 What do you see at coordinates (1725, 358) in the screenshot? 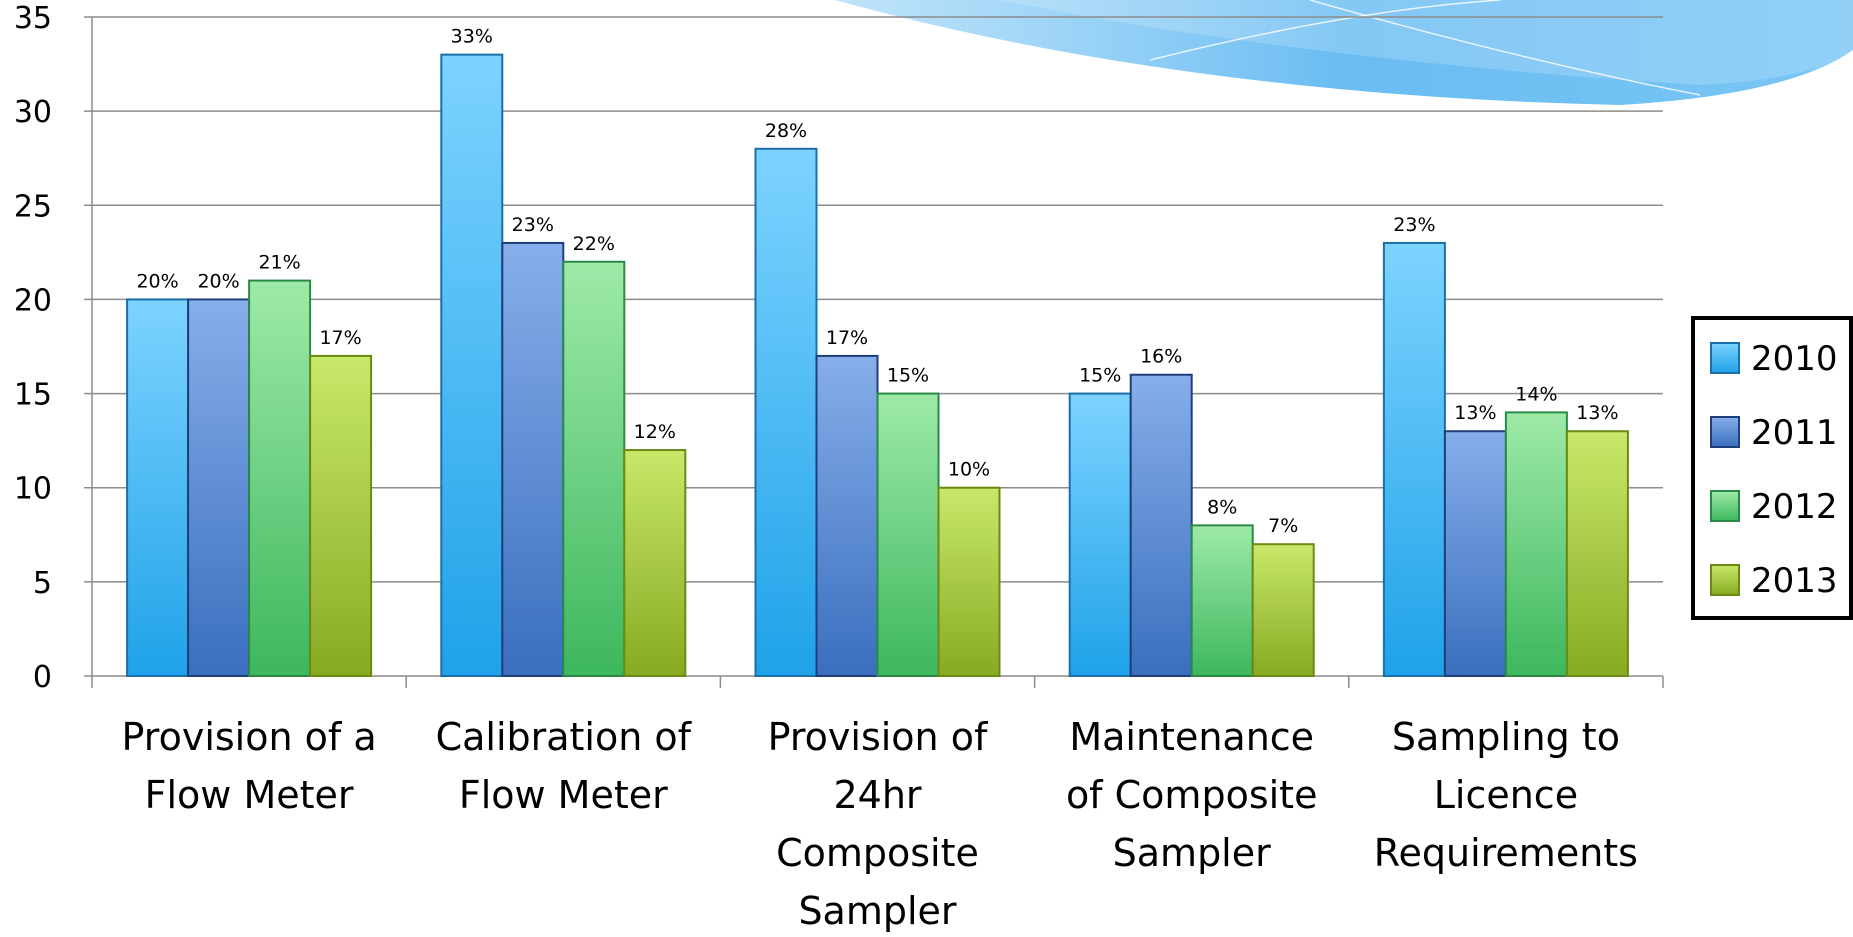
I see `legend-swatch-2010` at bounding box center [1725, 358].